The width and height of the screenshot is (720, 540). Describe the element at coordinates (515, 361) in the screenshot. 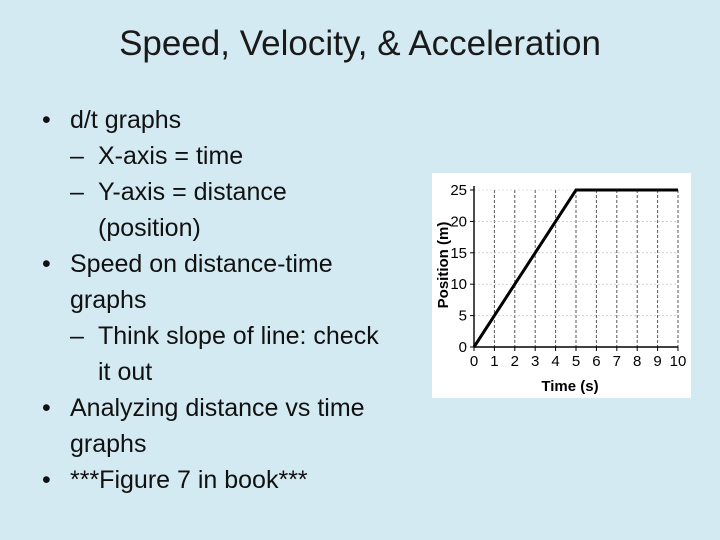

I see `x-tick-label: 2` at that location.